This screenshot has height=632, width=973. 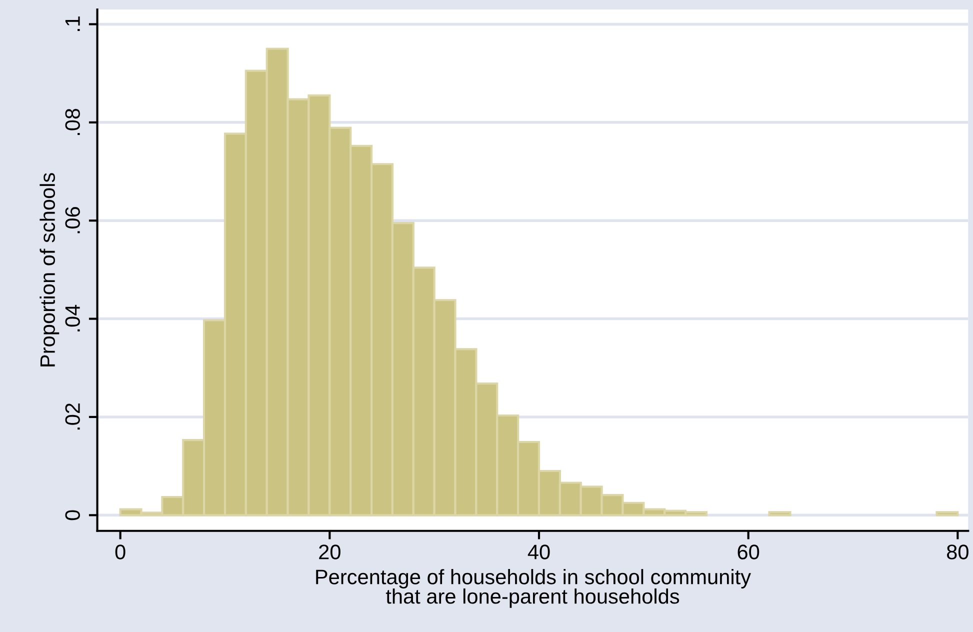 I want to click on y-tick-label: .04, so click(x=72, y=318).